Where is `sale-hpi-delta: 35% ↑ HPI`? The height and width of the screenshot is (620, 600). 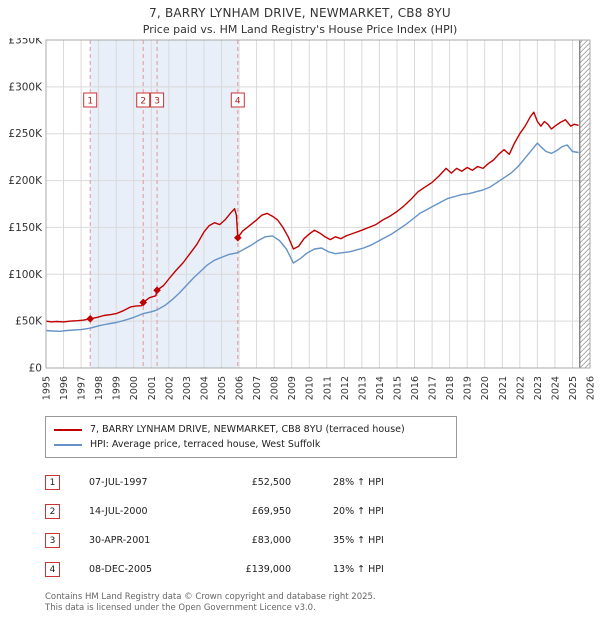
sale-hpi-delta: 35% ↑ HPI is located at coordinates (358, 540).